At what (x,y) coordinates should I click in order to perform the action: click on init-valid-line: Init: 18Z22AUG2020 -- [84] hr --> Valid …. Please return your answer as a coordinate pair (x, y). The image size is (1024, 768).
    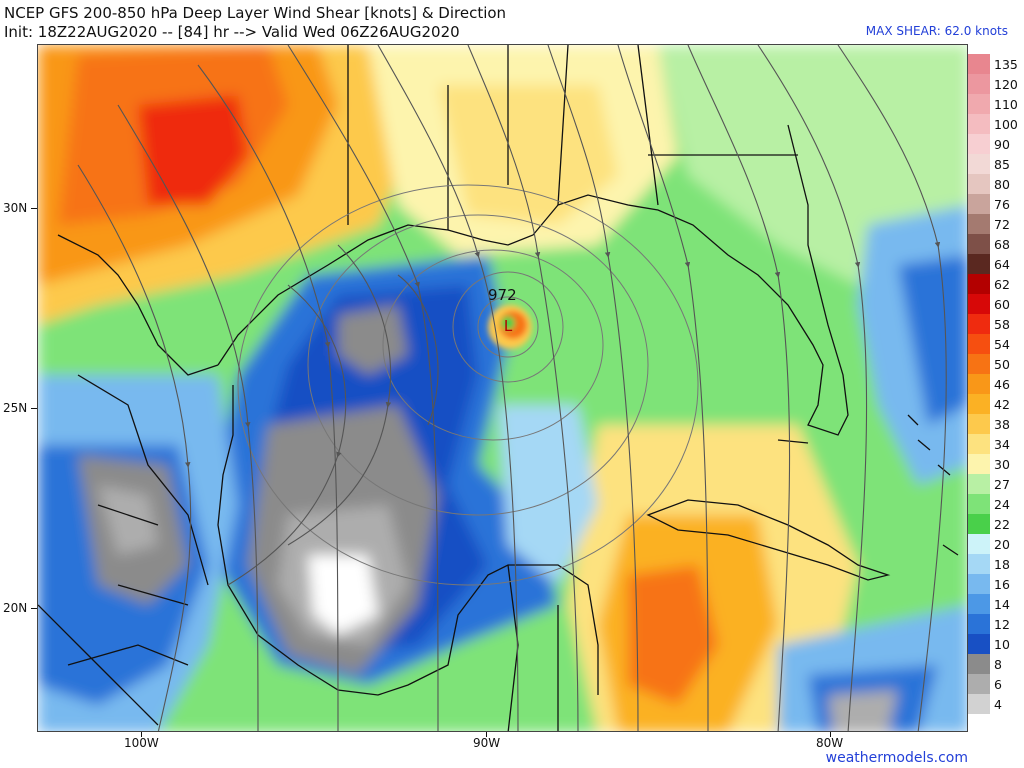
    Looking at the image, I should click on (232, 32).